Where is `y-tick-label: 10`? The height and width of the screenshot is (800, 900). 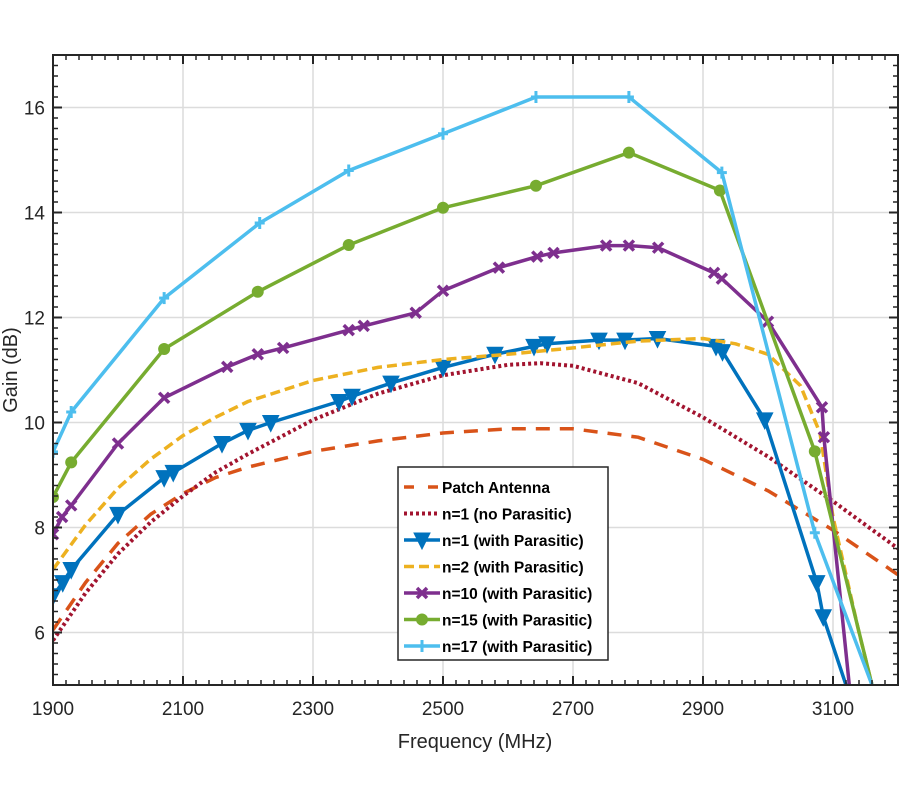 y-tick-label: 10 is located at coordinates (34, 424).